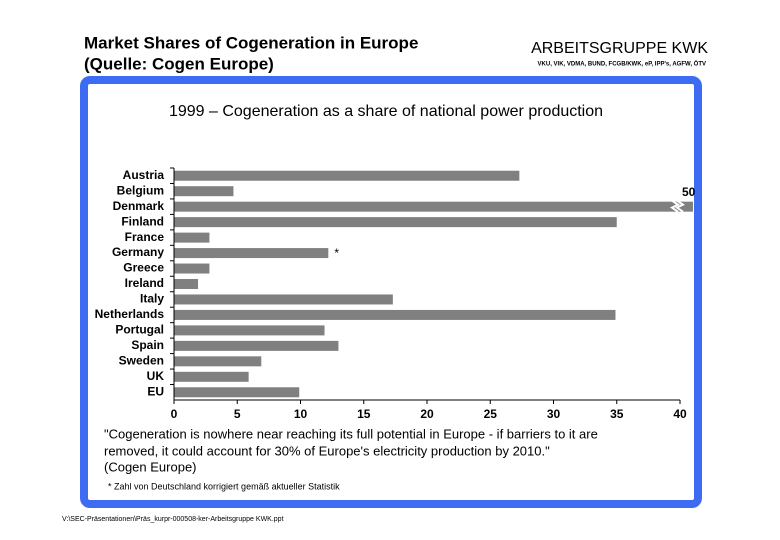  Describe the element at coordinates (364, 414) in the screenshot. I see `x-tick-label: 15` at that location.